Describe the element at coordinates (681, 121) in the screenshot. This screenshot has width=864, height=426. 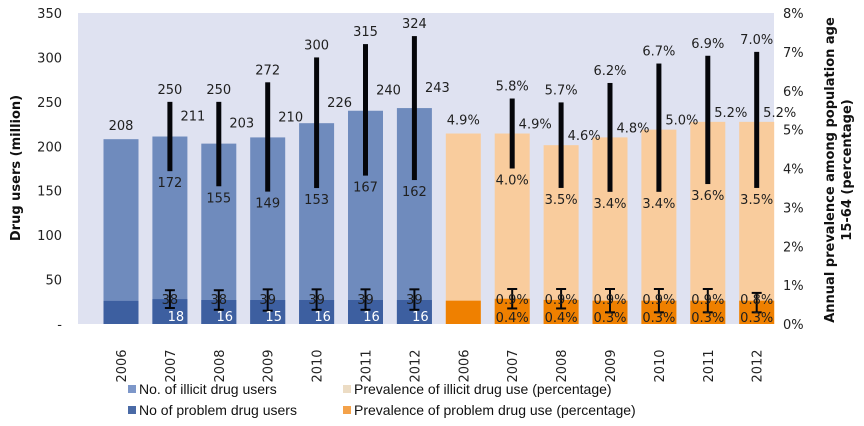
I see `value-label-illicit-prevalence: 5.0%` at that location.